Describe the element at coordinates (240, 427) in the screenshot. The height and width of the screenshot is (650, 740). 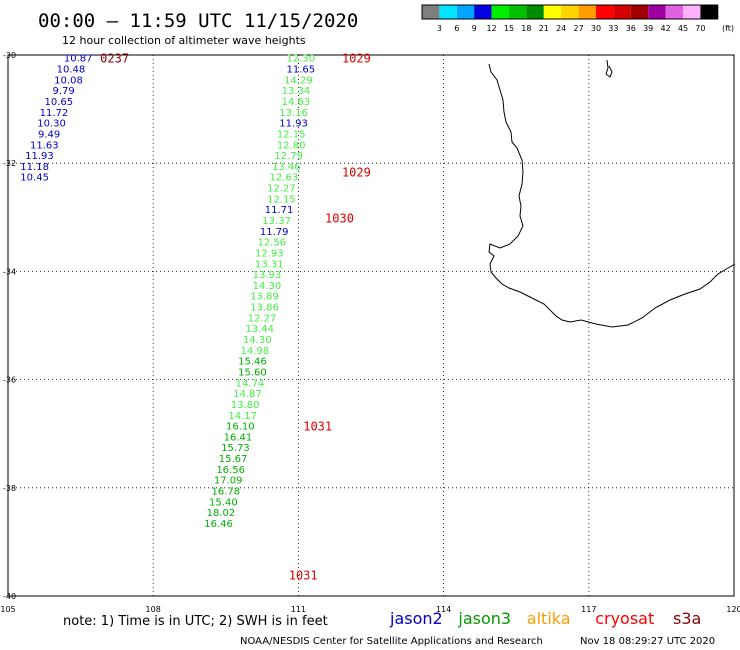
I see `wave-height-value: 16.10` at that location.